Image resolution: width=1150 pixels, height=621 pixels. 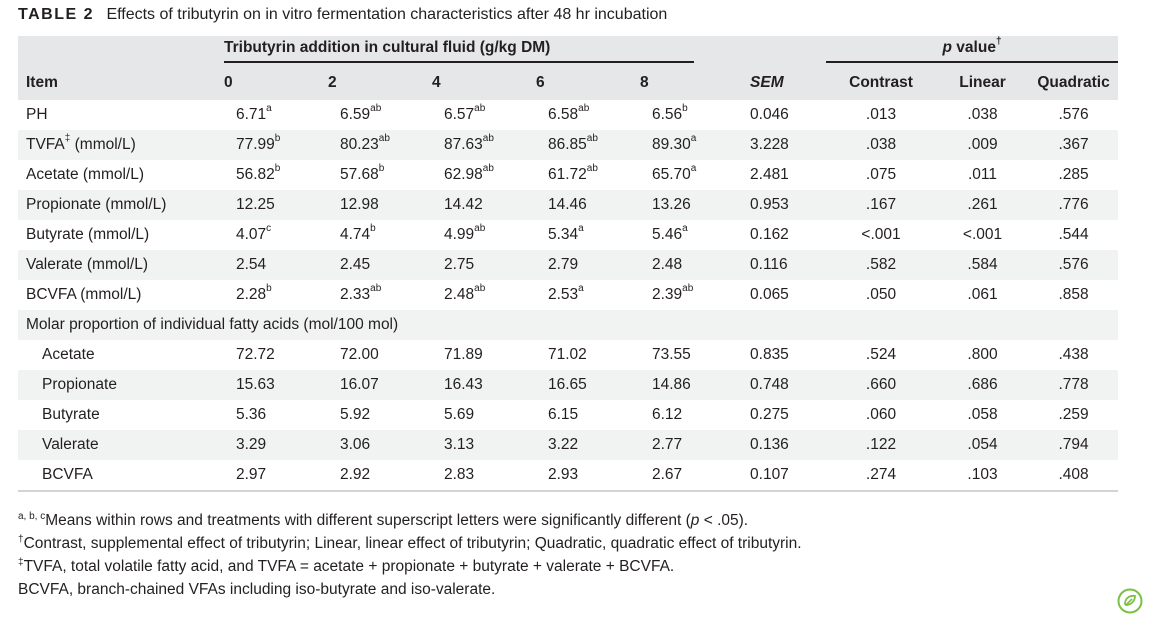 I want to click on pvalue-header: p value†, so click(x=972, y=50).